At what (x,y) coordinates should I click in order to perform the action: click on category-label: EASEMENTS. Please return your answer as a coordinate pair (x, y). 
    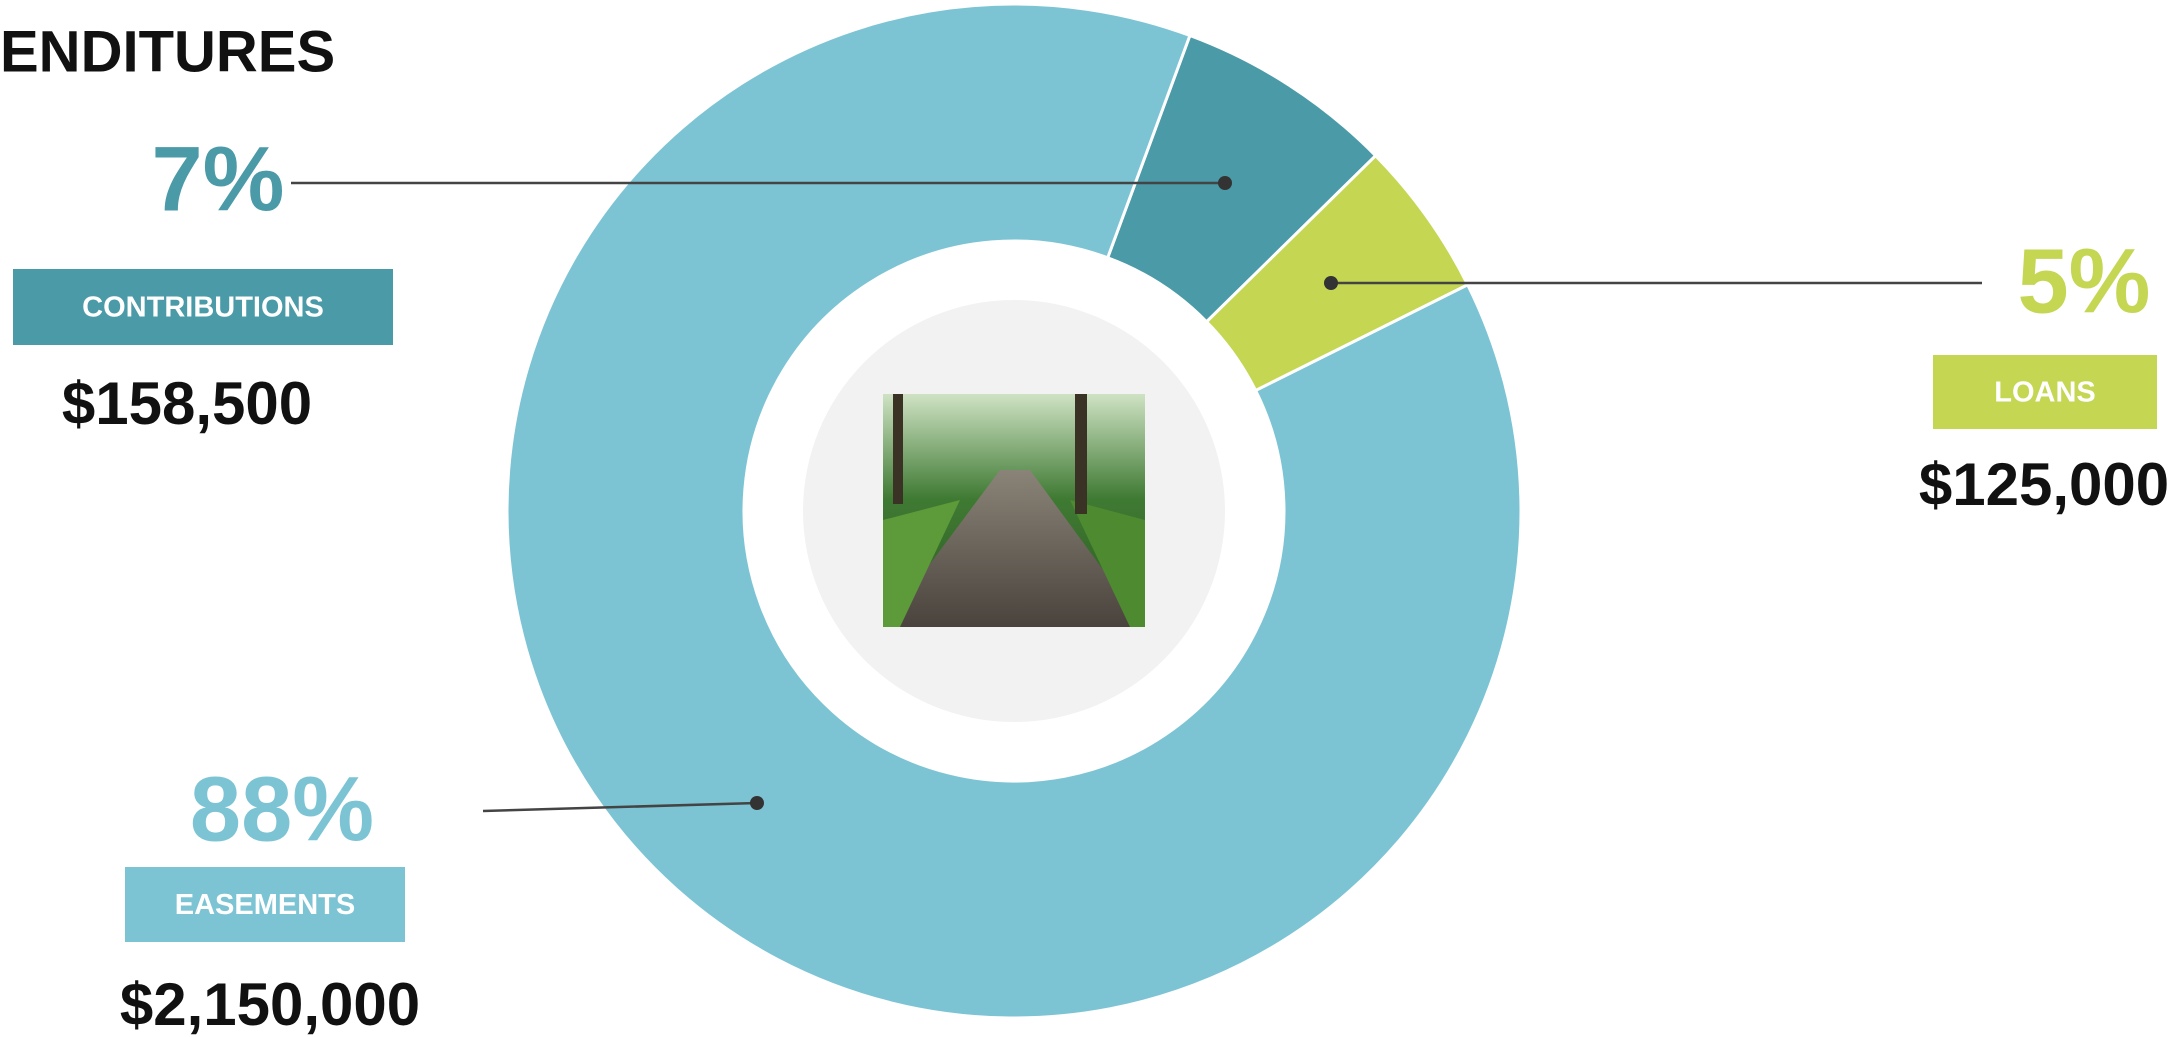
    Looking at the image, I should click on (265, 905).